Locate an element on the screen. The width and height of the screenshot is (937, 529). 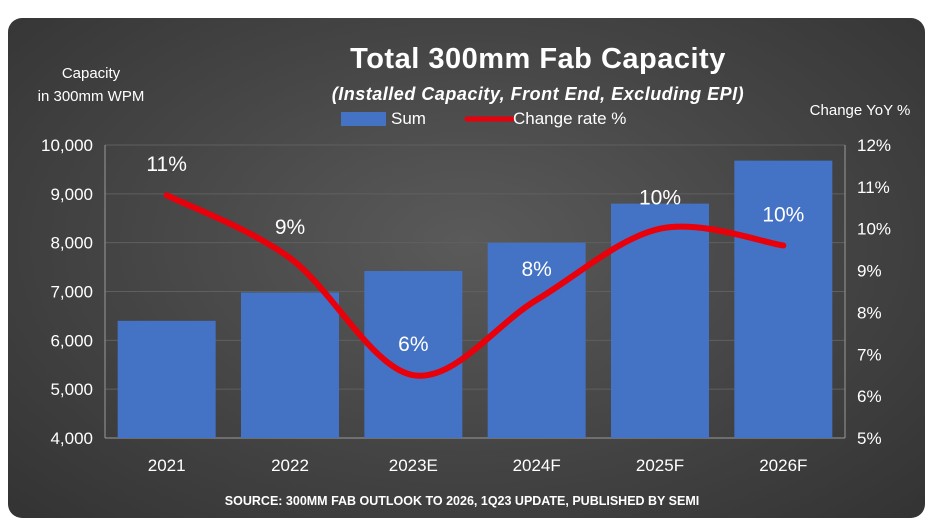
y-left-tick-label: 9,000 is located at coordinates (71, 194).